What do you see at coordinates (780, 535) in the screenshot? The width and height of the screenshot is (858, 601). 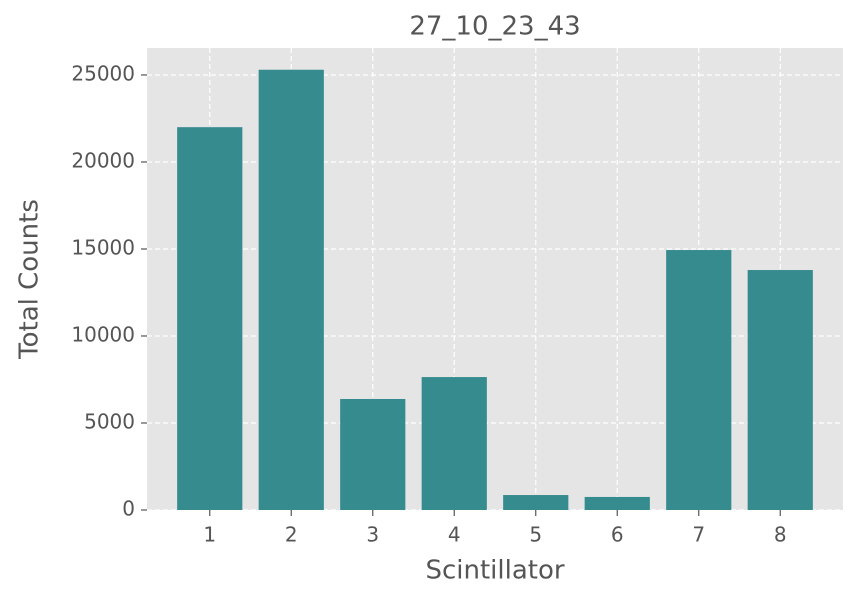 I see `x-tick-label: 8` at bounding box center [780, 535].